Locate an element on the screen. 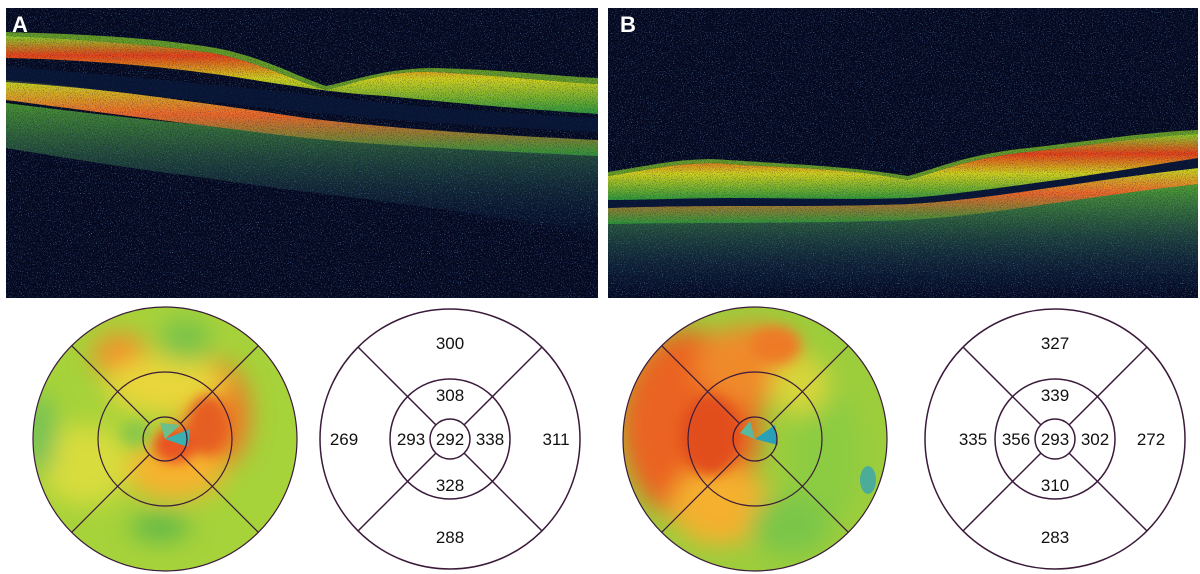  etdrs-grid-b: 327 339 335 356 293 302 272 310 283 is located at coordinates (1055, 439).